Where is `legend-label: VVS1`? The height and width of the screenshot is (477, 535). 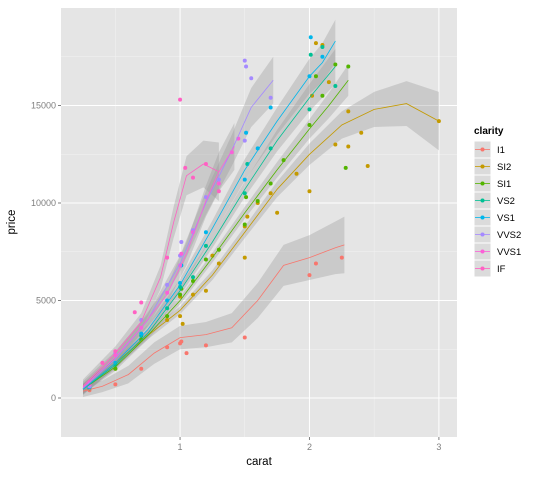 legend-label: VVS1 is located at coordinates (509, 252).